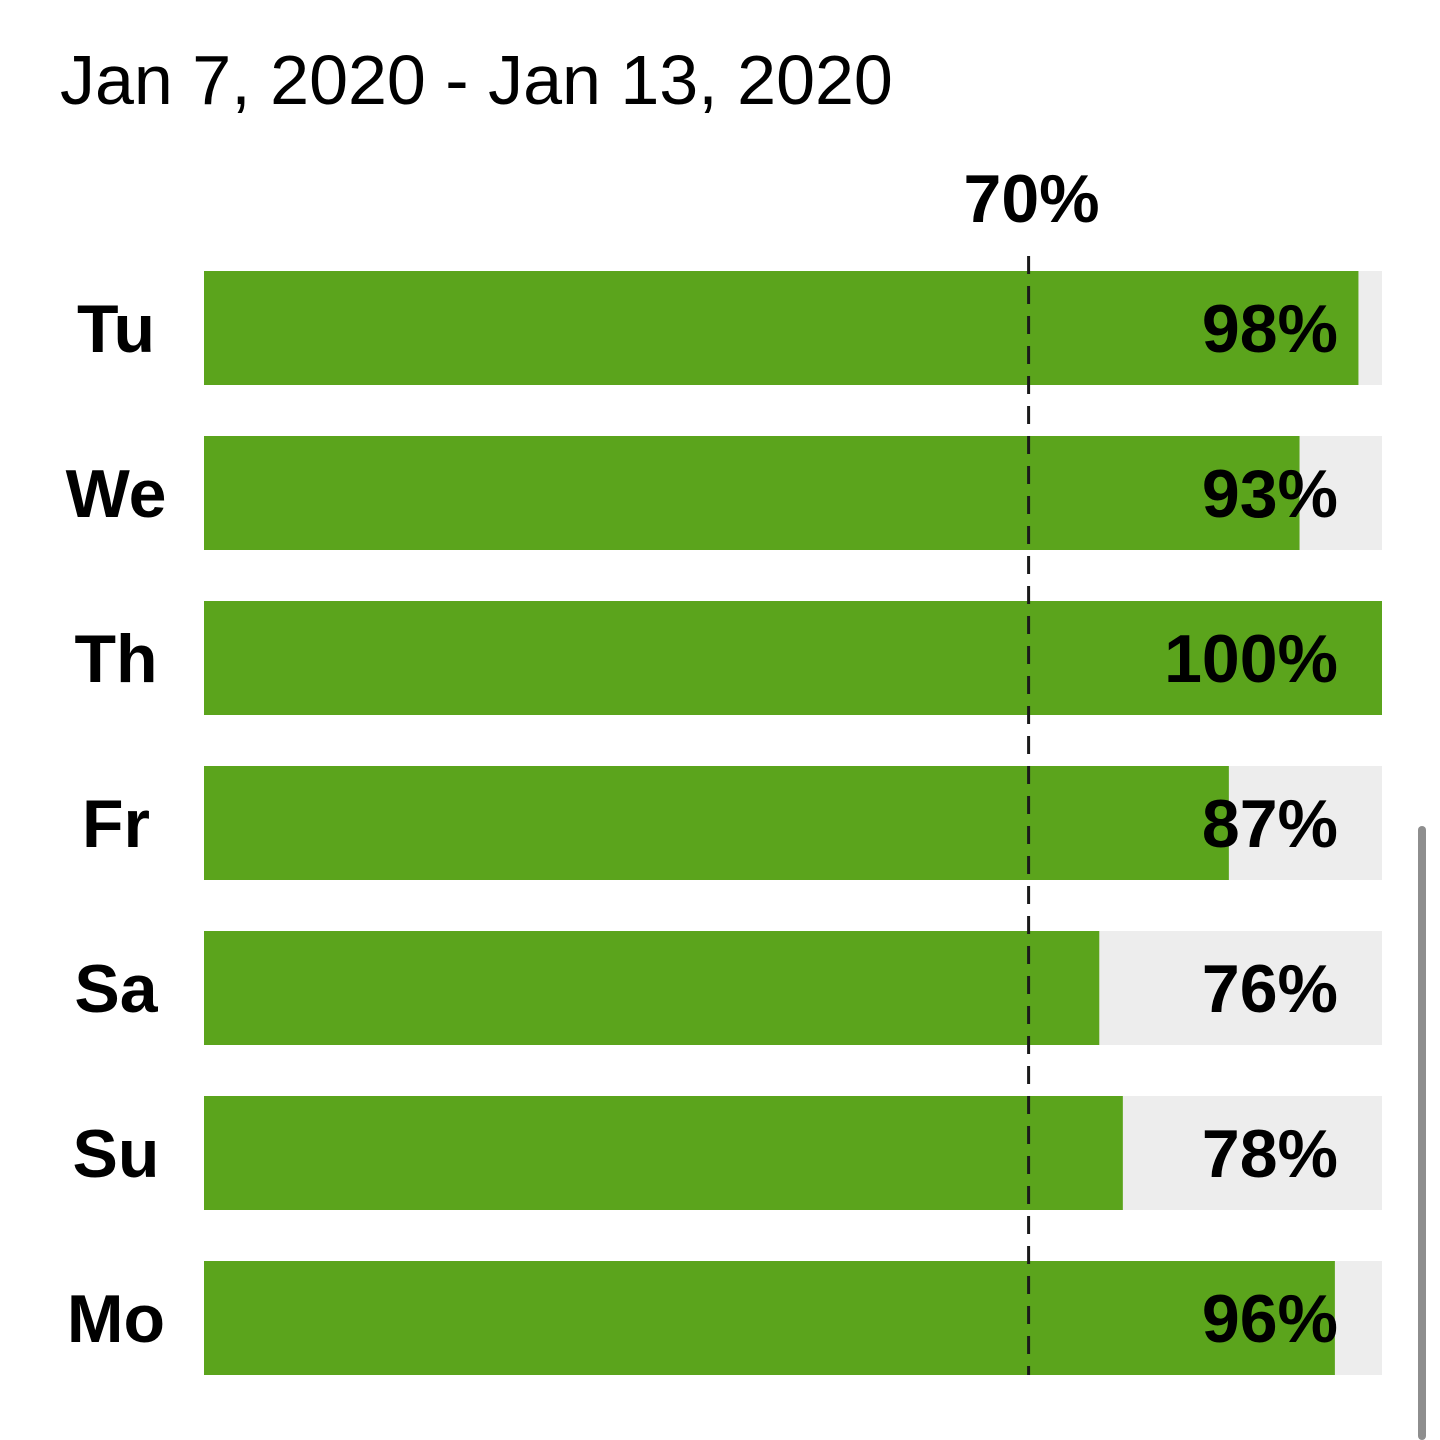  Describe the element at coordinates (116, 989) in the screenshot. I see `day-label-sa: Sa` at that location.